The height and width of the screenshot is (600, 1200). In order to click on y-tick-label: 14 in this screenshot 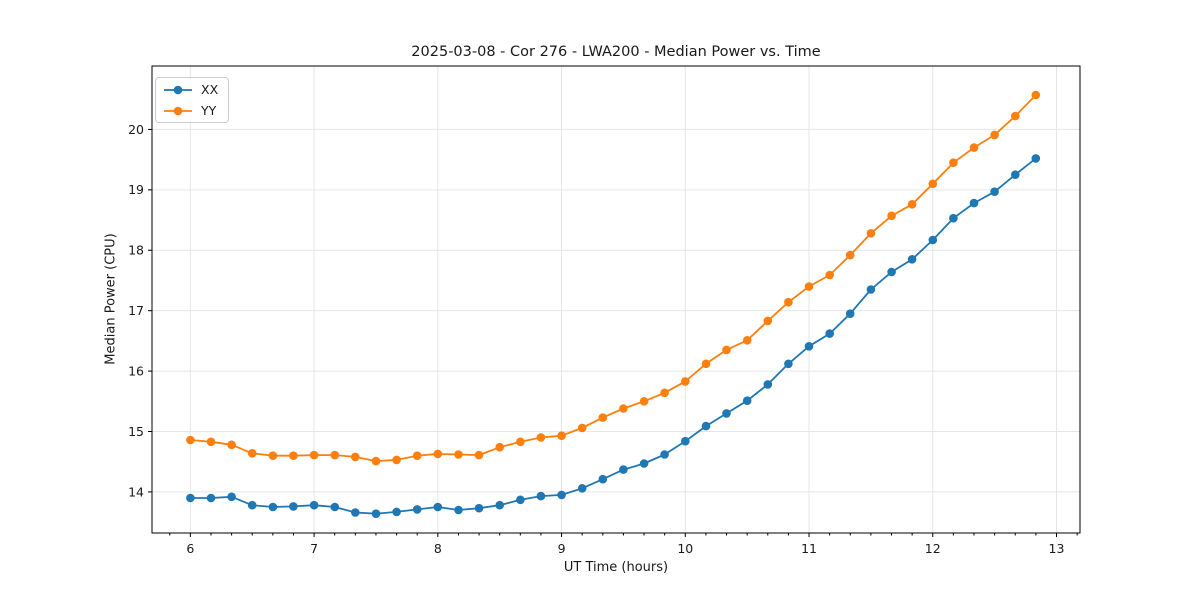, I will do `click(136, 491)`.